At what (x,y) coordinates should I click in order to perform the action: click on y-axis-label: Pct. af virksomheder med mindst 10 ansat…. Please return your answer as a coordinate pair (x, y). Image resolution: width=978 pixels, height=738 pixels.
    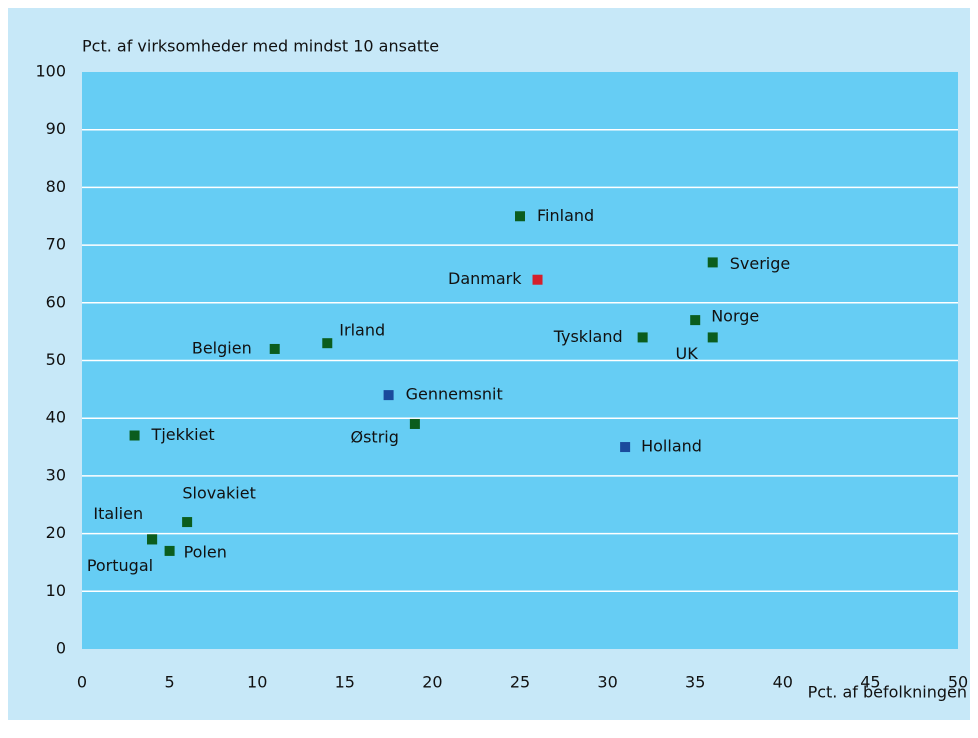
    Looking at the image, I should click on (260, 46).